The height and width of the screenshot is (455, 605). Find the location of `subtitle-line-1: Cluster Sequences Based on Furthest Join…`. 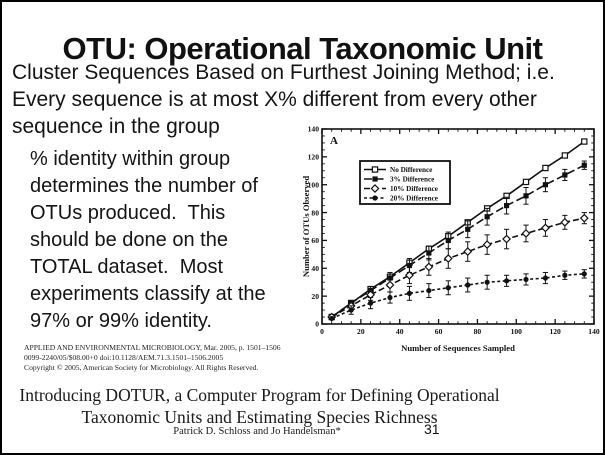

subtitle-line-1: Cluster Sequences Based on Furthest Join… is located at coordinates (283, 72).